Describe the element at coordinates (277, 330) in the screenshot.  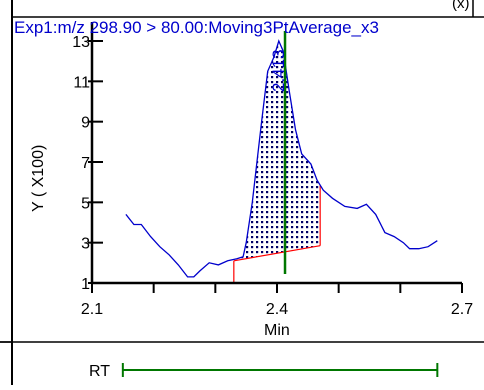
I see `x-axis-label: Min` at that location.